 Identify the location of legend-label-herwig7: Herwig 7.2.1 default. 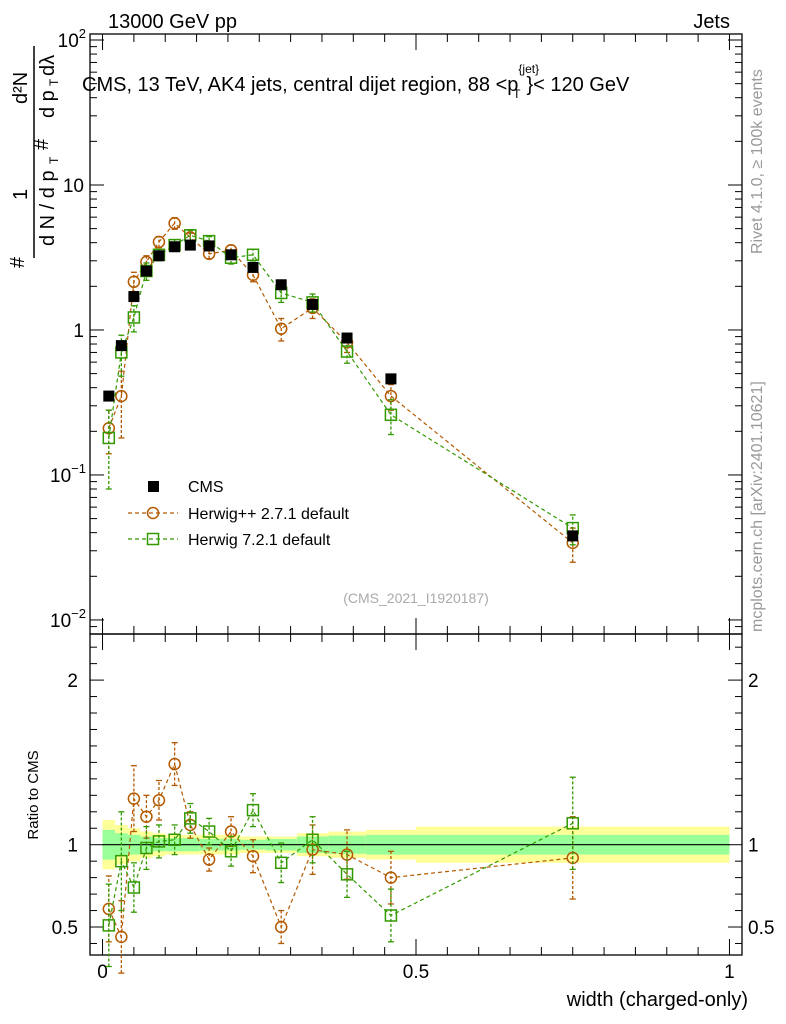
(259, 540).